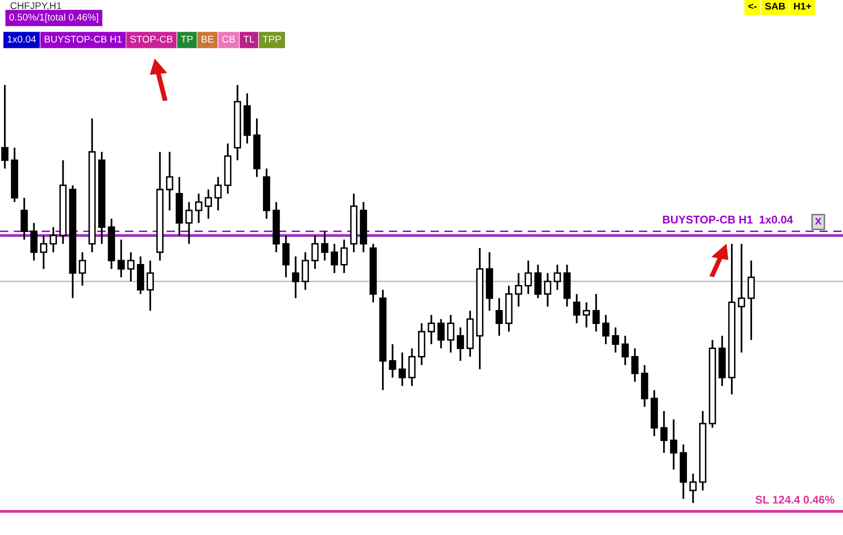 This screenshot has width=843, height=535. What do you see at coordinates (186, 39) in the screenshot?
I see `text: TP` at bounding box center [186, 39].